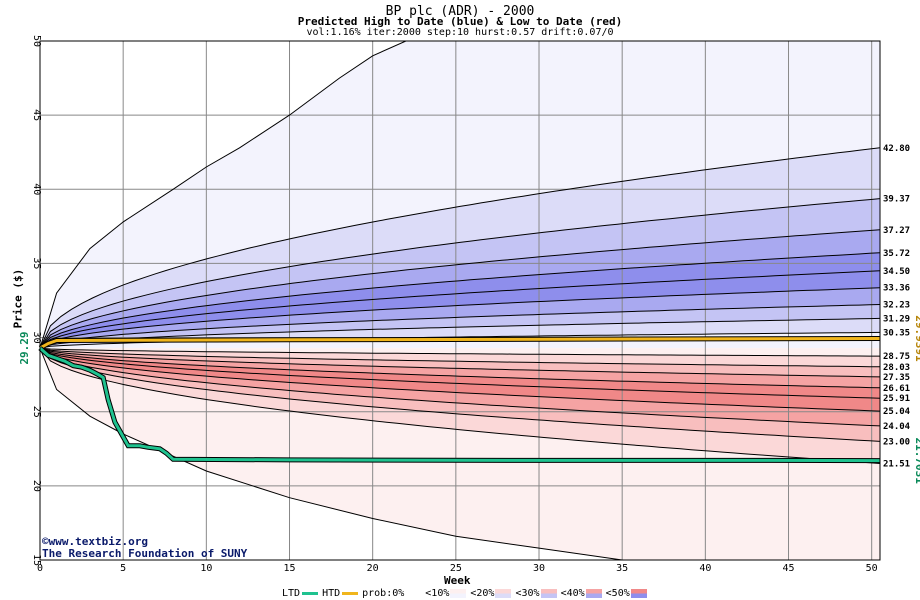  Describe the element at coordinates (383, 593) in the screenshot. I see `legend-prob-label: prob:0%` at that location.